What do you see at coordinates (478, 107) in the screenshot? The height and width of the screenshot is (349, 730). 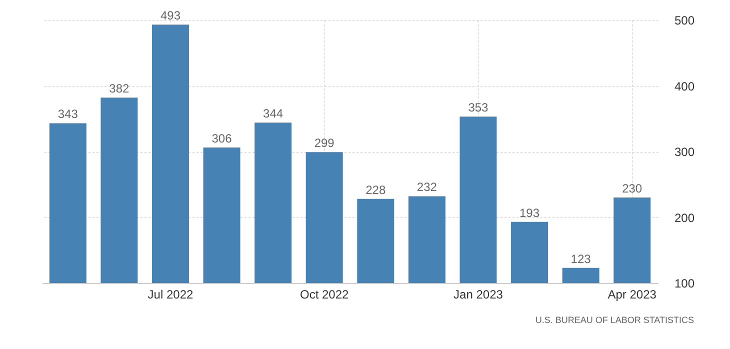 I see `data-label: 353` at bounding box center [478, 107].